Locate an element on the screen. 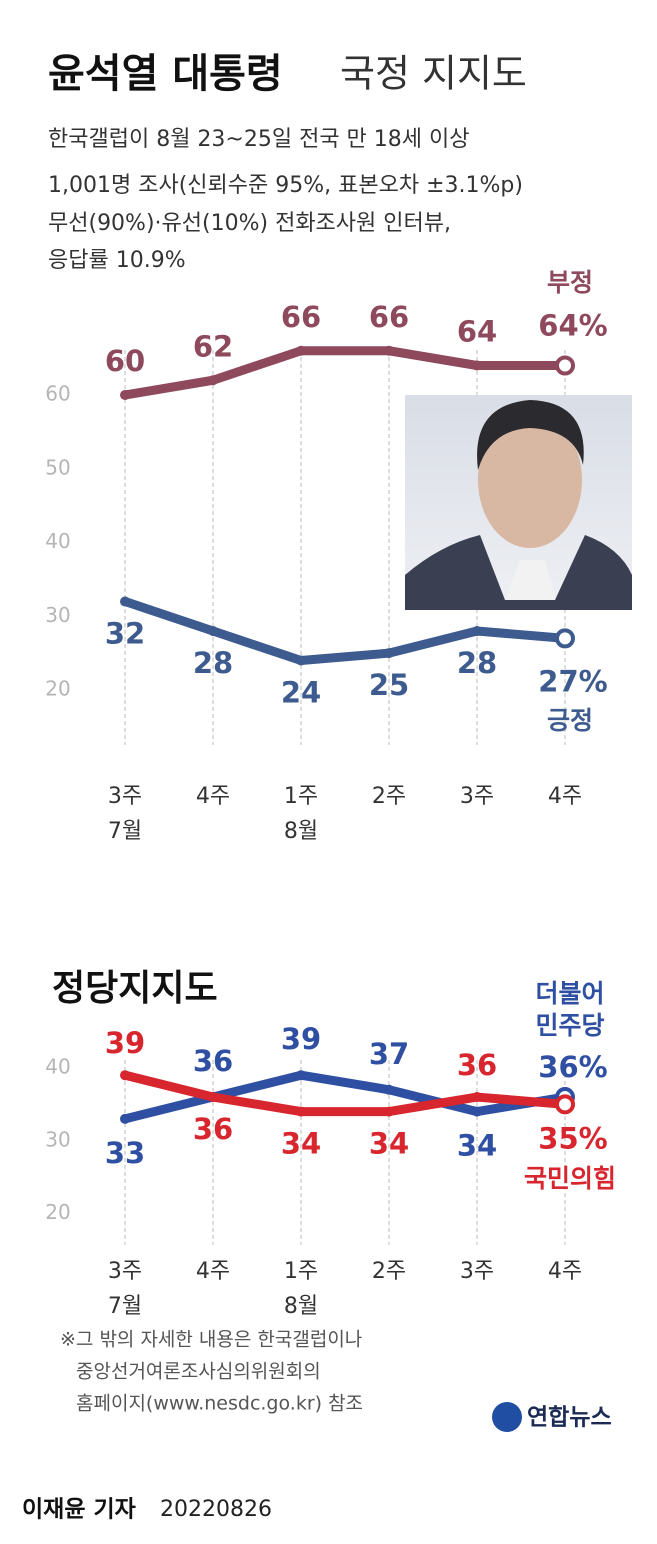  value-label: 60 is located at coordinates (125, 361).